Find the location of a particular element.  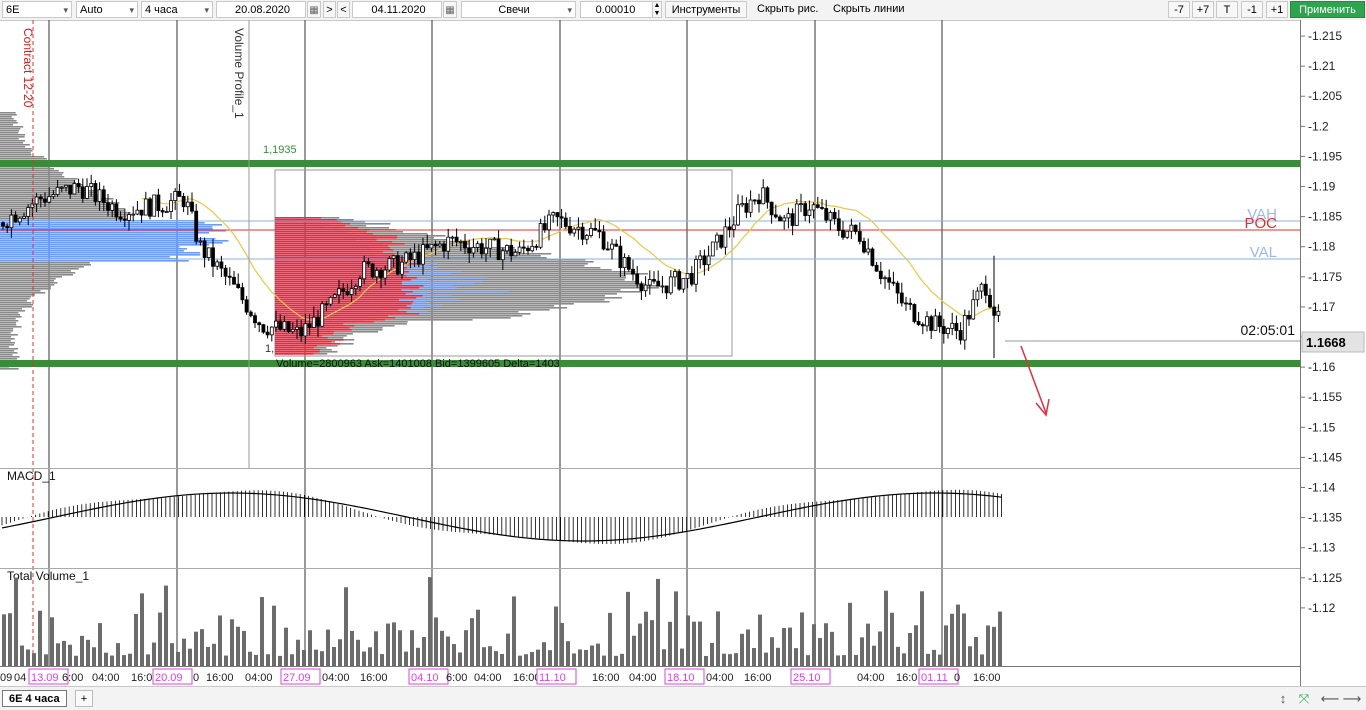

date-to-field: 04.11.2020 is located at coordinates (397, 9).